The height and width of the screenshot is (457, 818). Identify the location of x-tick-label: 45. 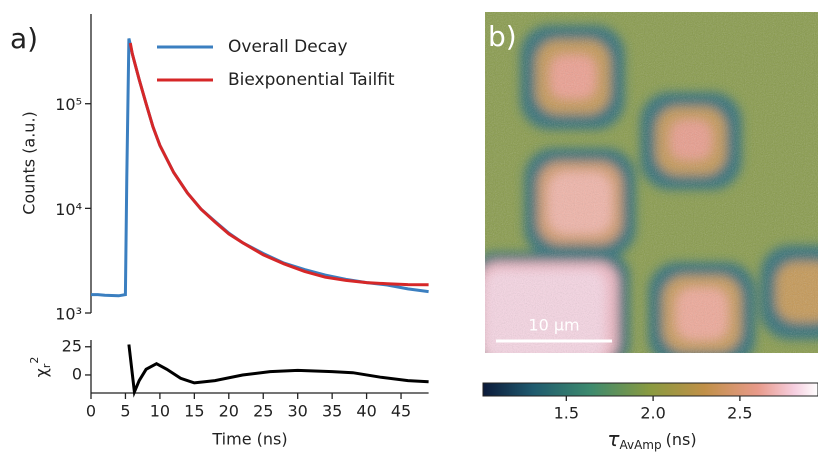
(401, 411).